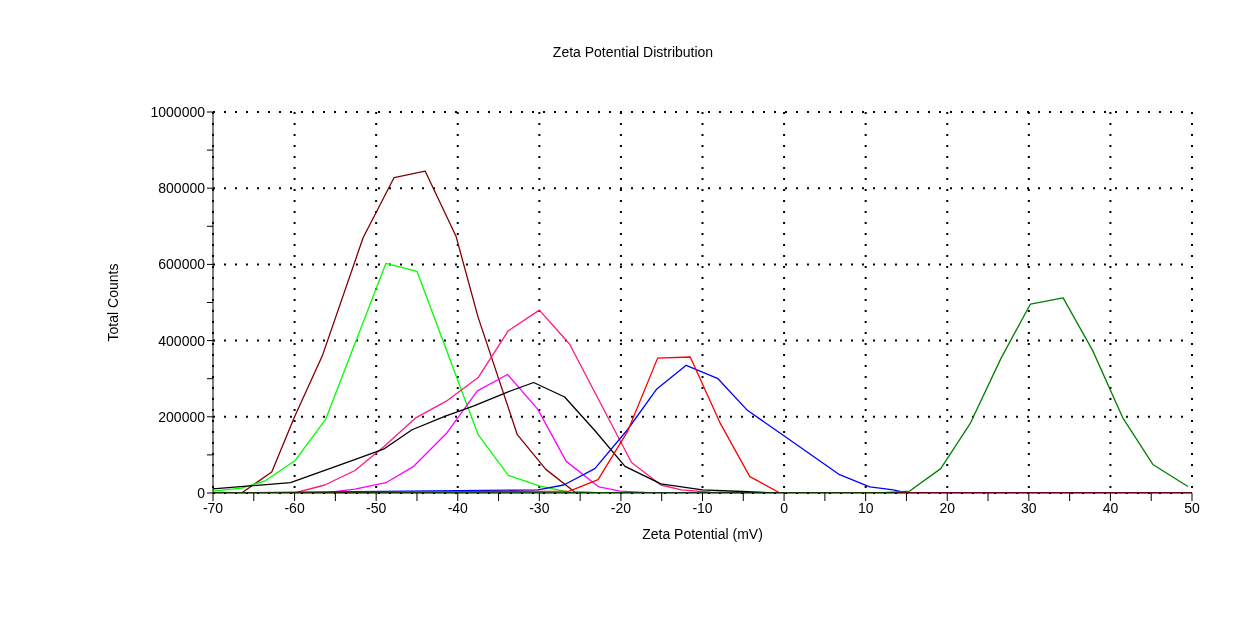  What do you see at coordinates (1192, 507) in the screenshot?
I see `x-tick-label: 50` at bounding box center [1192, 507].